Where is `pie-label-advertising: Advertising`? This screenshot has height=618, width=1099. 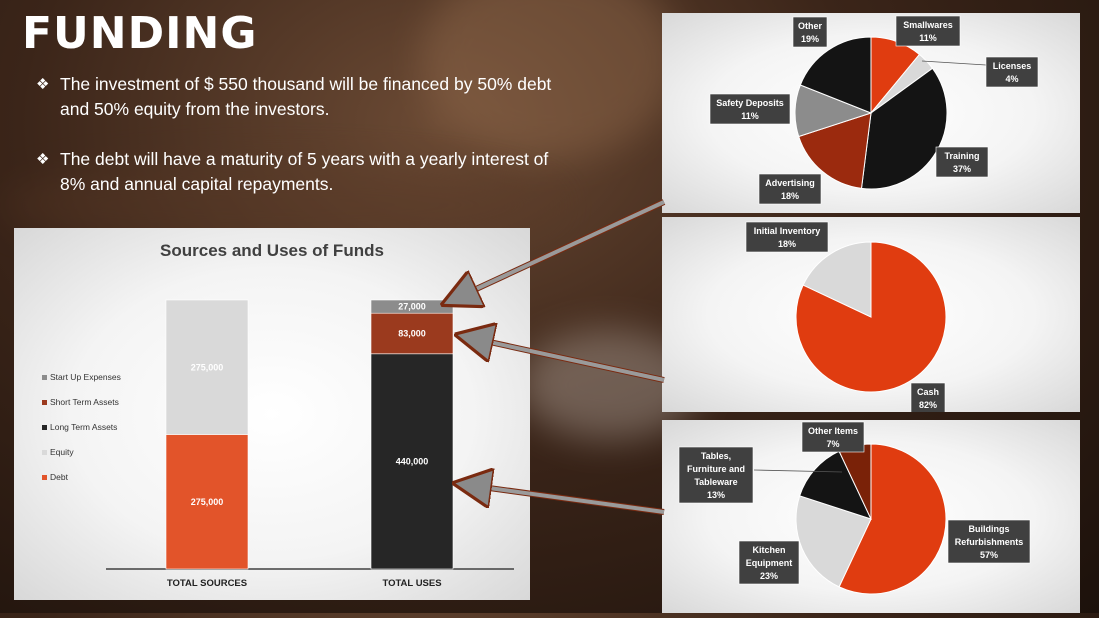 pie-label-advertising: Advertising is located at coordinates (790, 183).